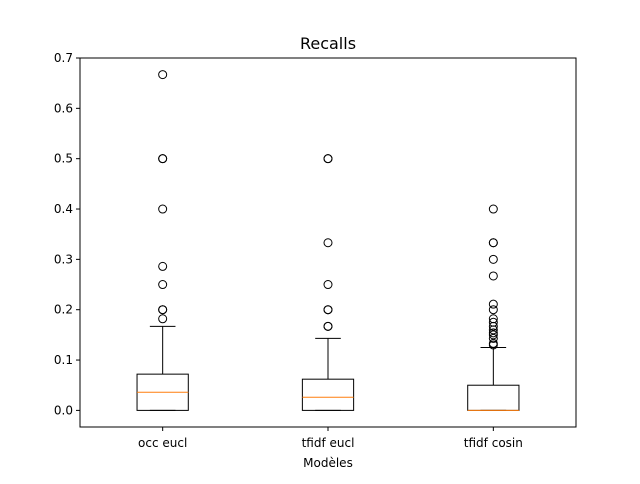 Image resolution: width=640 pixels, height=484 pixels. Describe the element at coordinates (63, 410) in the screenshot. I see `y-tick-label: 0.0` at that location.